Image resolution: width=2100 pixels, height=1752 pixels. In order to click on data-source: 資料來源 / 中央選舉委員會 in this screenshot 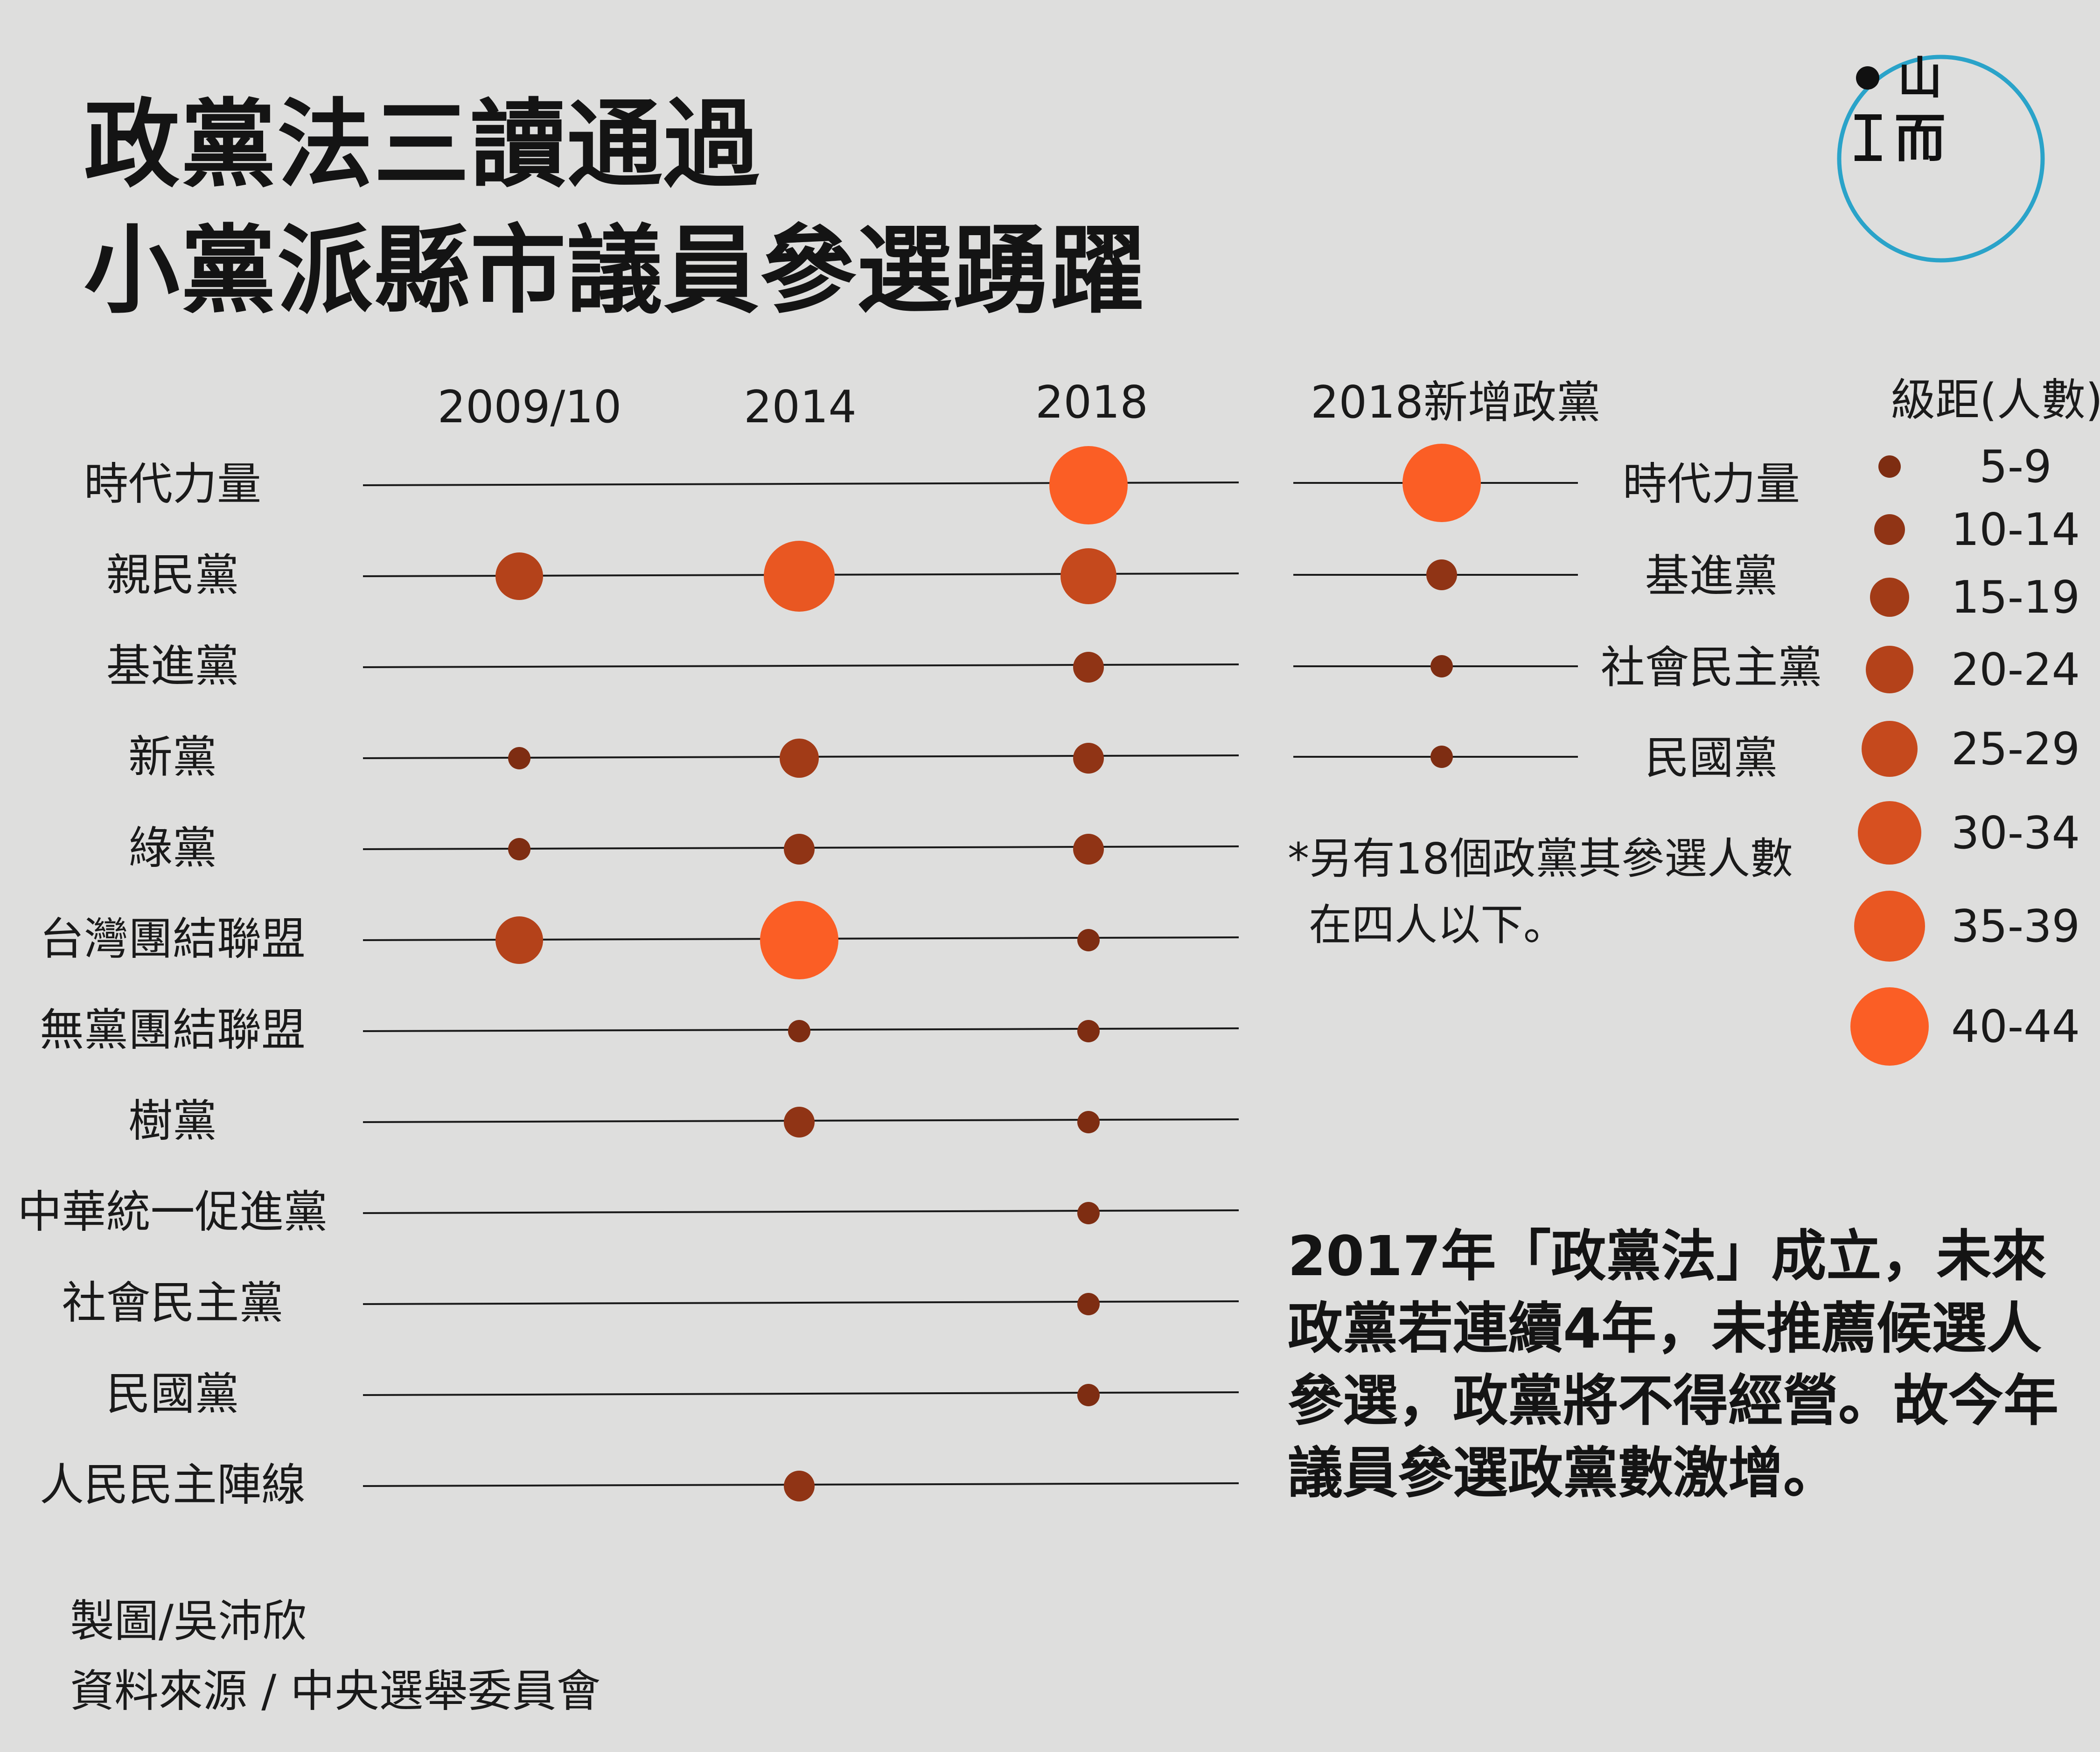, I will do `click(335, 1692)`.